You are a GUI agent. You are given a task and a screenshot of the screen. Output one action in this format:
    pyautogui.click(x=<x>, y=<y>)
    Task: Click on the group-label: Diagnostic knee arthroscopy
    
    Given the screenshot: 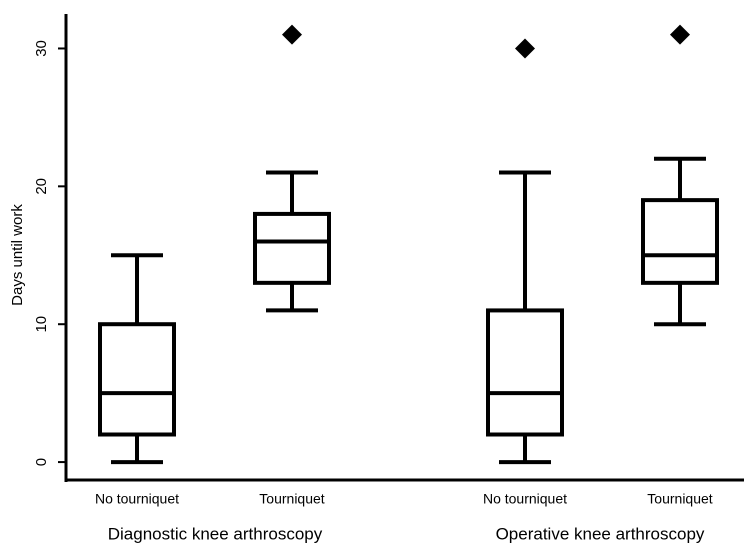 What is the action you would take?
    pyautogui.click(x=215, y=533)
    